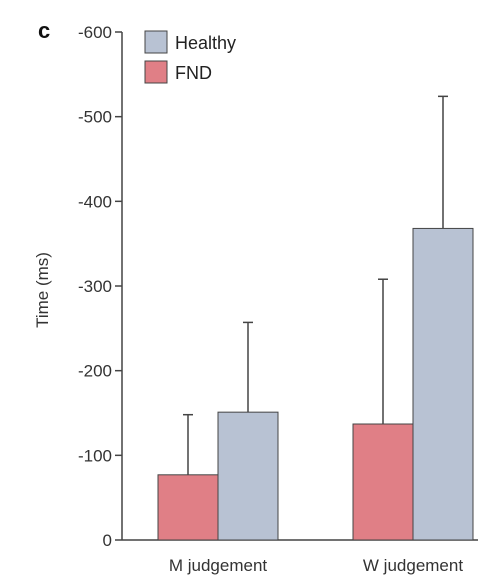  I want to click on legend-swatch-fnd, so click(156, 72).